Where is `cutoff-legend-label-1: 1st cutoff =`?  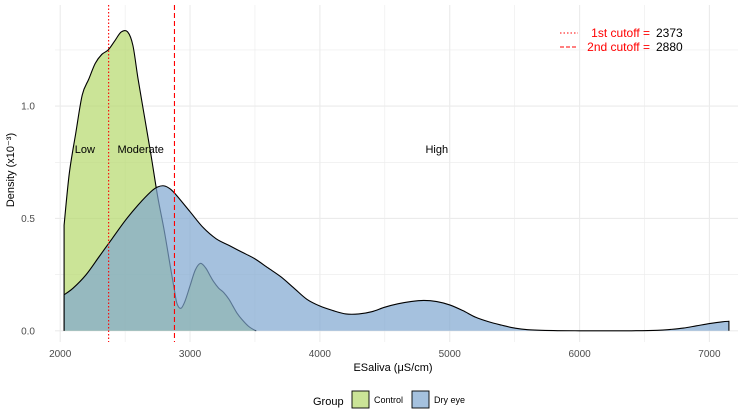
cutoff-legend-label-1: 1st cutoff = is located at coordinates (620, 33).